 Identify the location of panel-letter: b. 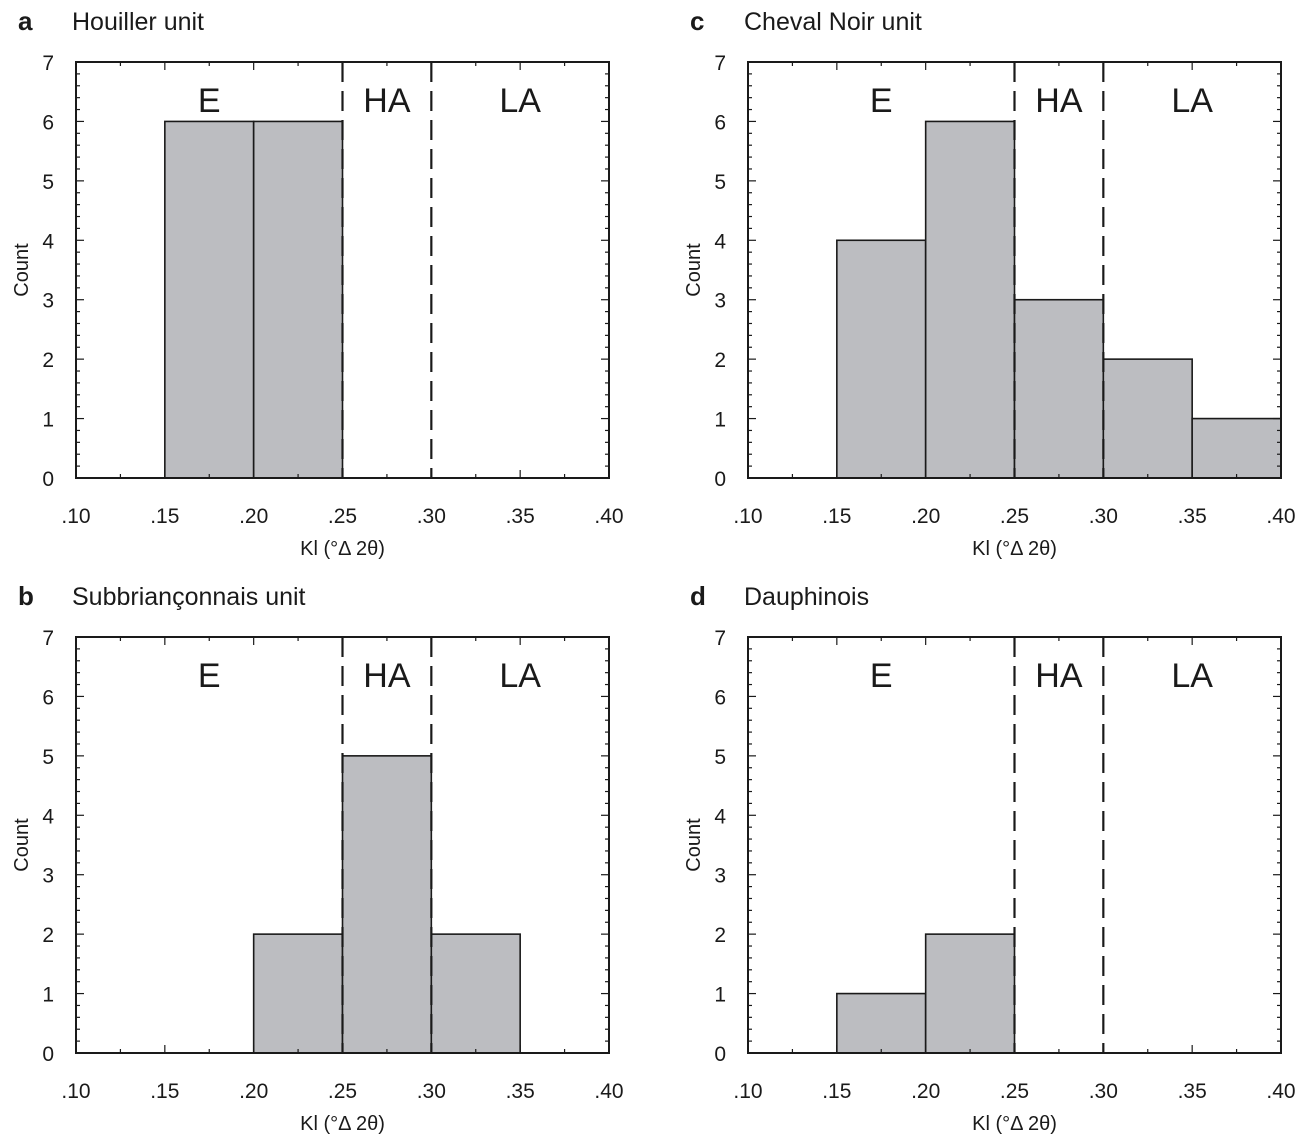
(26, 596).